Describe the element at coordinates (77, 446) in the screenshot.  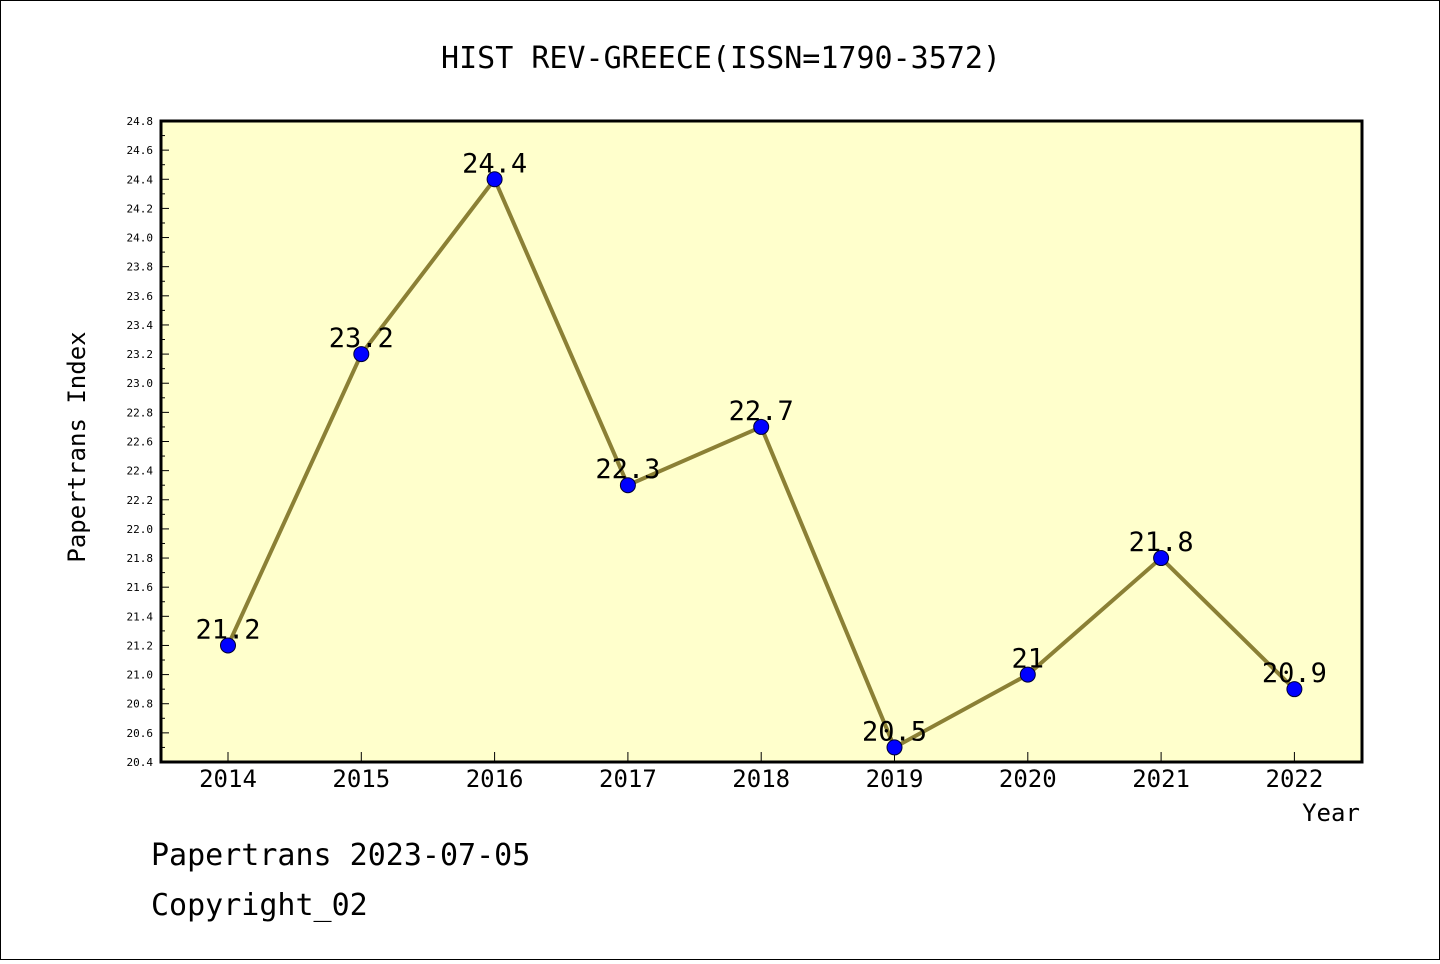
I see `y-axis-label: Papertrans Index` at that location.